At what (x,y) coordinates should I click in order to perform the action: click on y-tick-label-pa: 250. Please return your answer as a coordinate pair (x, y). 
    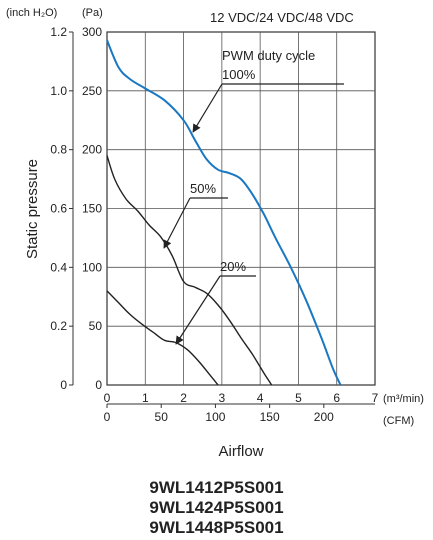
    Looking at the image, I should click on (92, 91).